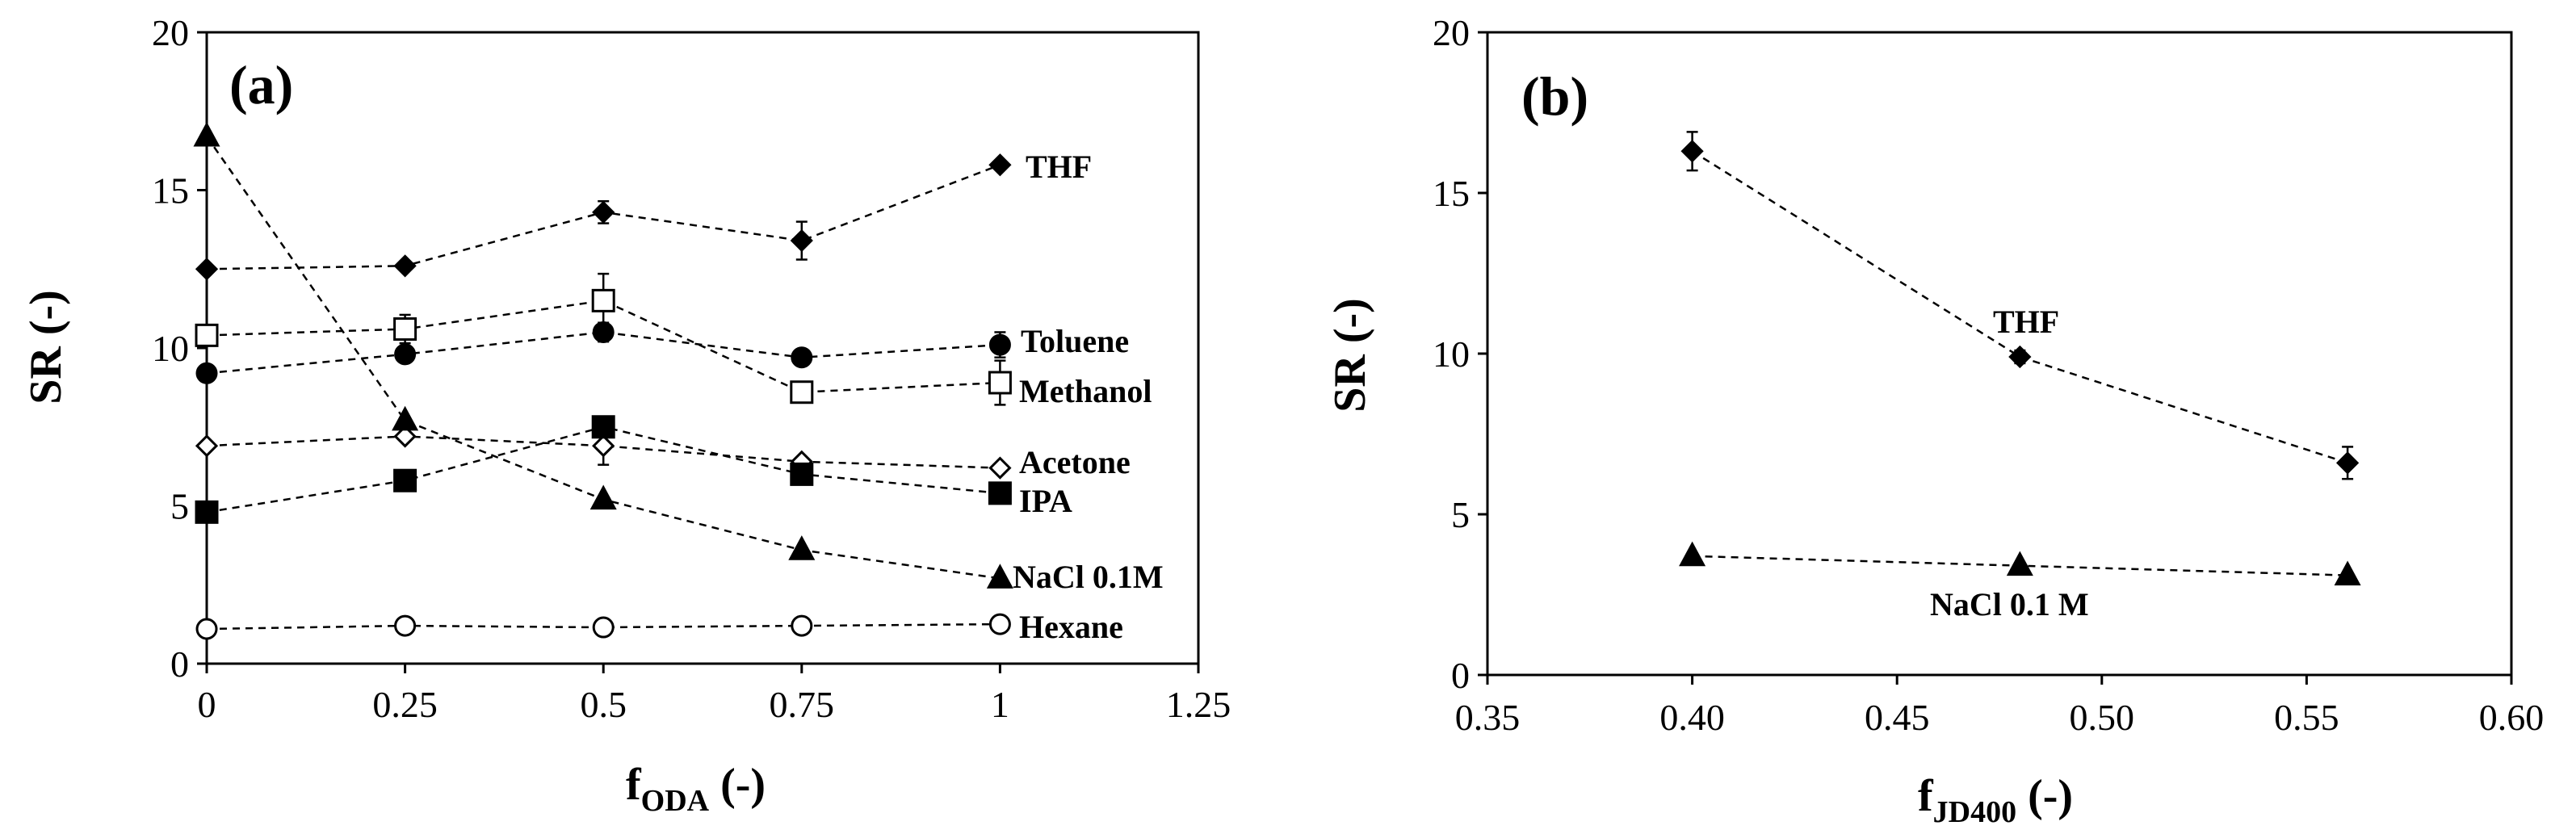  I want to click on x-tick-label-a-4: 1, so click(1000, 704).